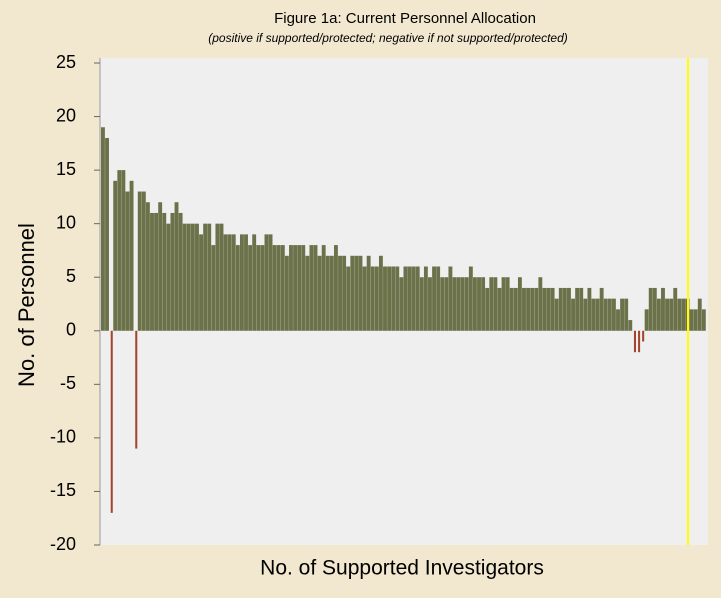  Describe the element at coordinates (66, 62) in the screenshot. I see `y-tick-label: 25` at that location.